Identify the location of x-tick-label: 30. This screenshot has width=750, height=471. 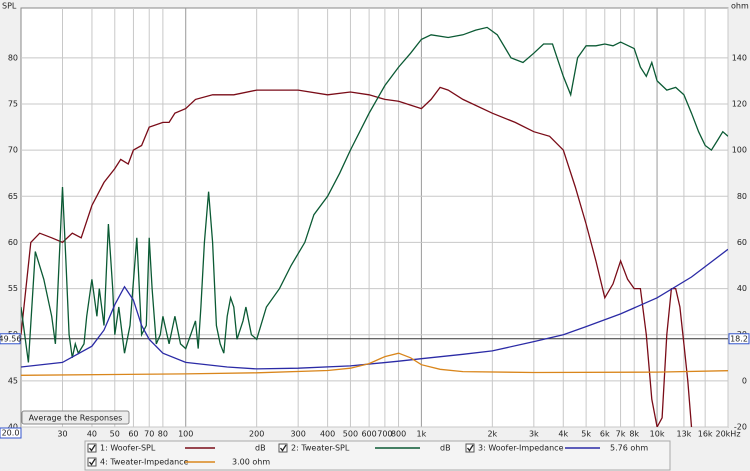
(62, 434).